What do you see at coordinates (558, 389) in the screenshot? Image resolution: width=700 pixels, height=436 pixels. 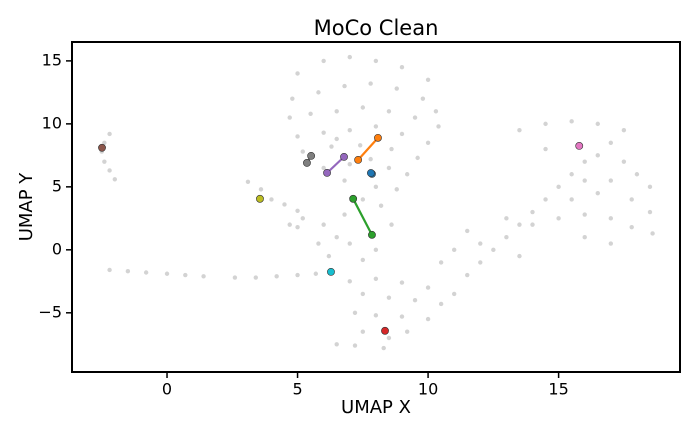 I see `x-tick-label: 15` at bounding box center [558, 389].